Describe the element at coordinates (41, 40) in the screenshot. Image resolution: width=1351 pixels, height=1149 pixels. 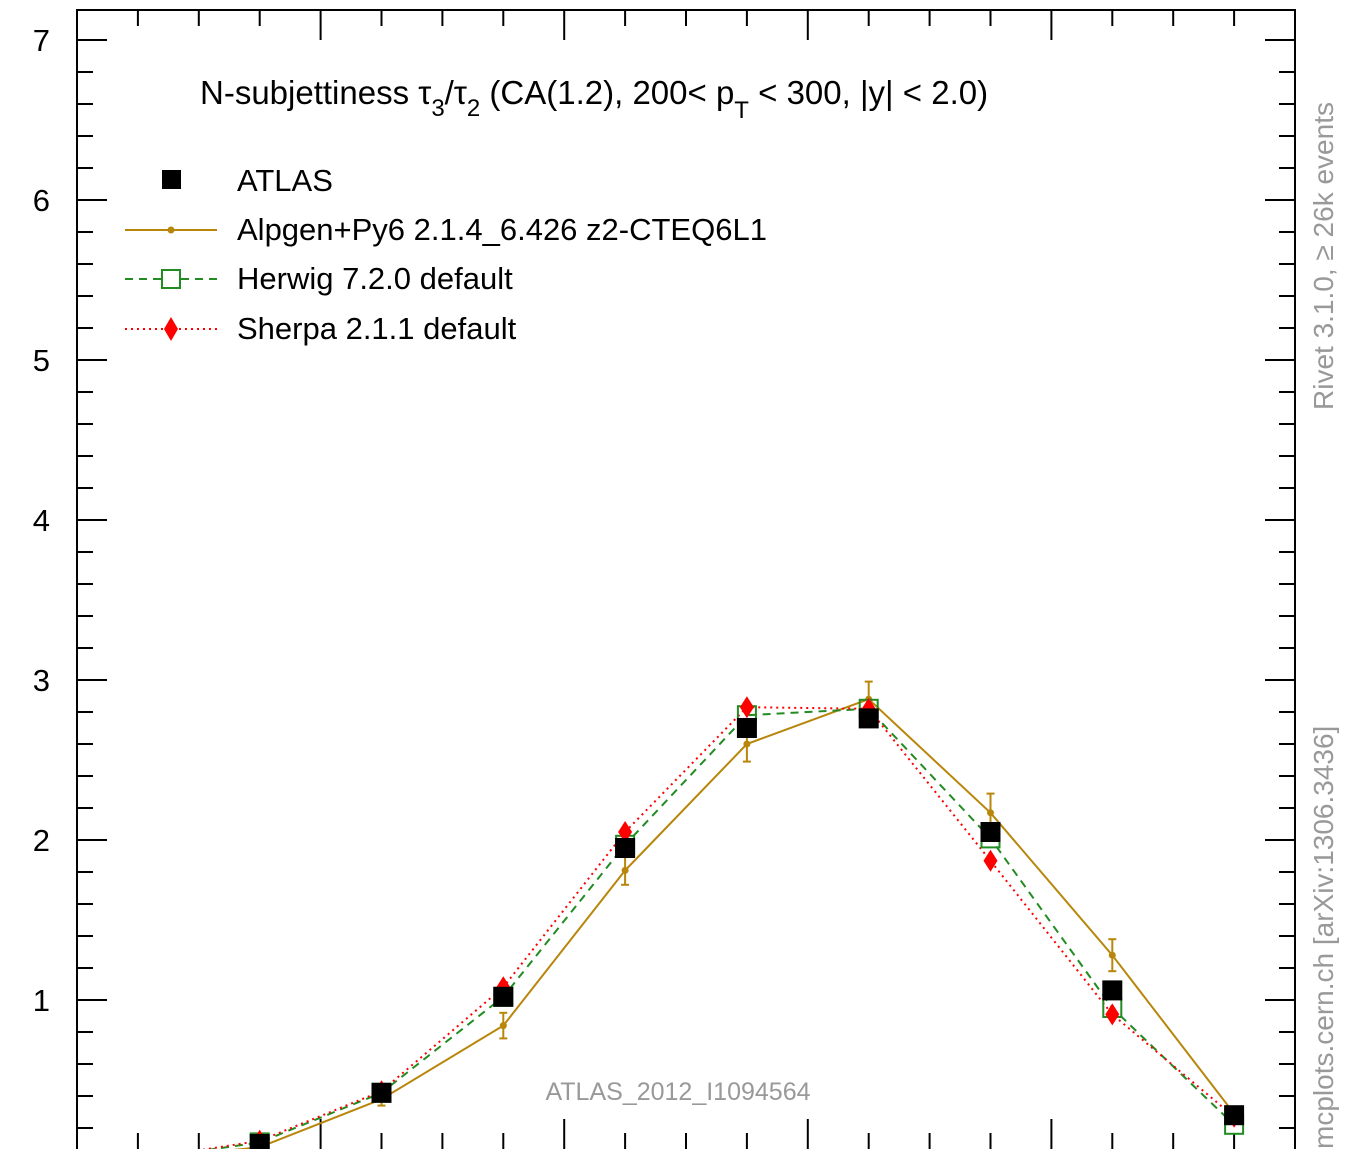
I see `y-tick-label: 7` at that location.